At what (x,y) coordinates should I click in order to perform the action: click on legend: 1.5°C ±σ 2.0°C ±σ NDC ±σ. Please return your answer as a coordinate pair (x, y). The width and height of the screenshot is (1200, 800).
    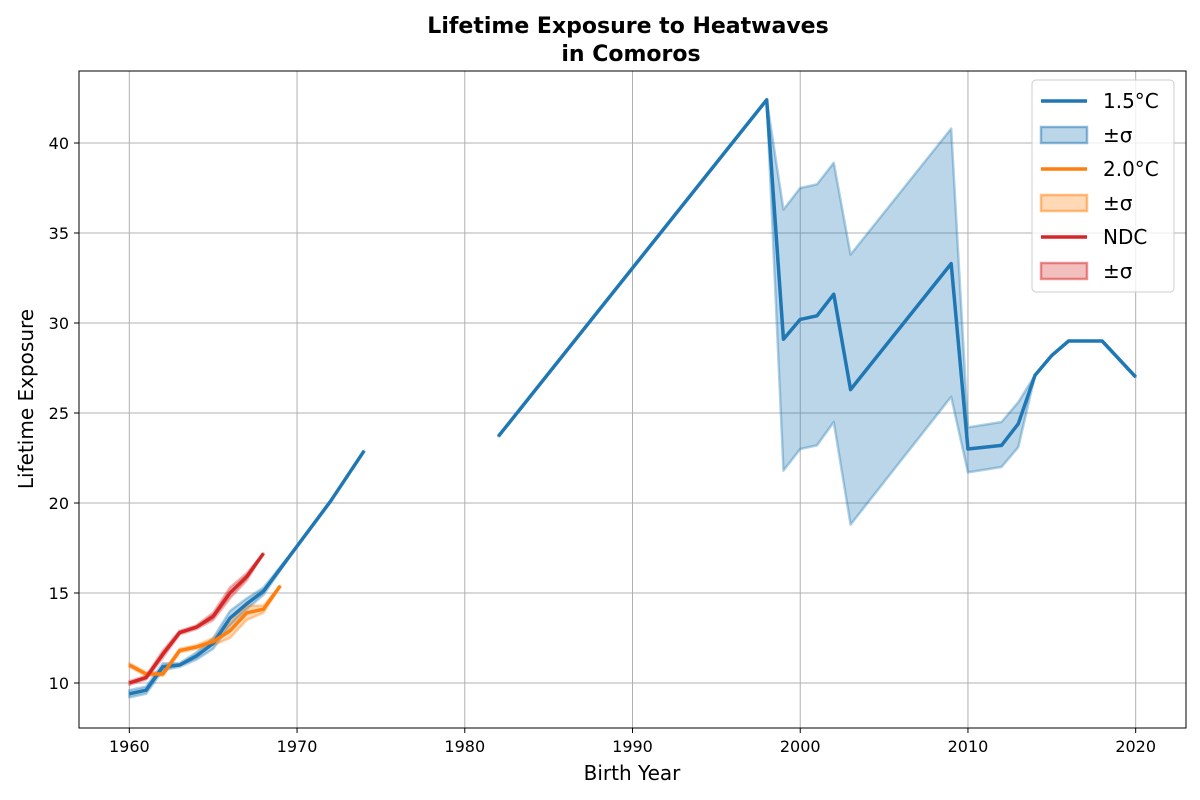
    Looking at the image, I should click on (1103, 186).